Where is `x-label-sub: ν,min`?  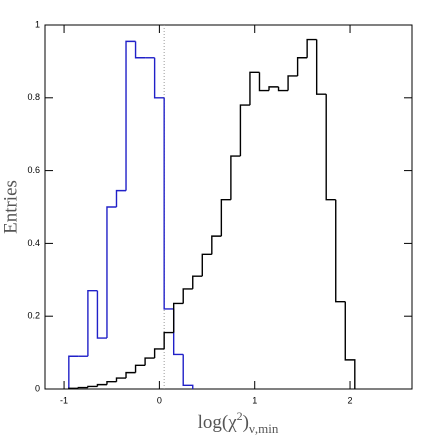
x-label-sub: ν,min is located at coordinates (264, 428).